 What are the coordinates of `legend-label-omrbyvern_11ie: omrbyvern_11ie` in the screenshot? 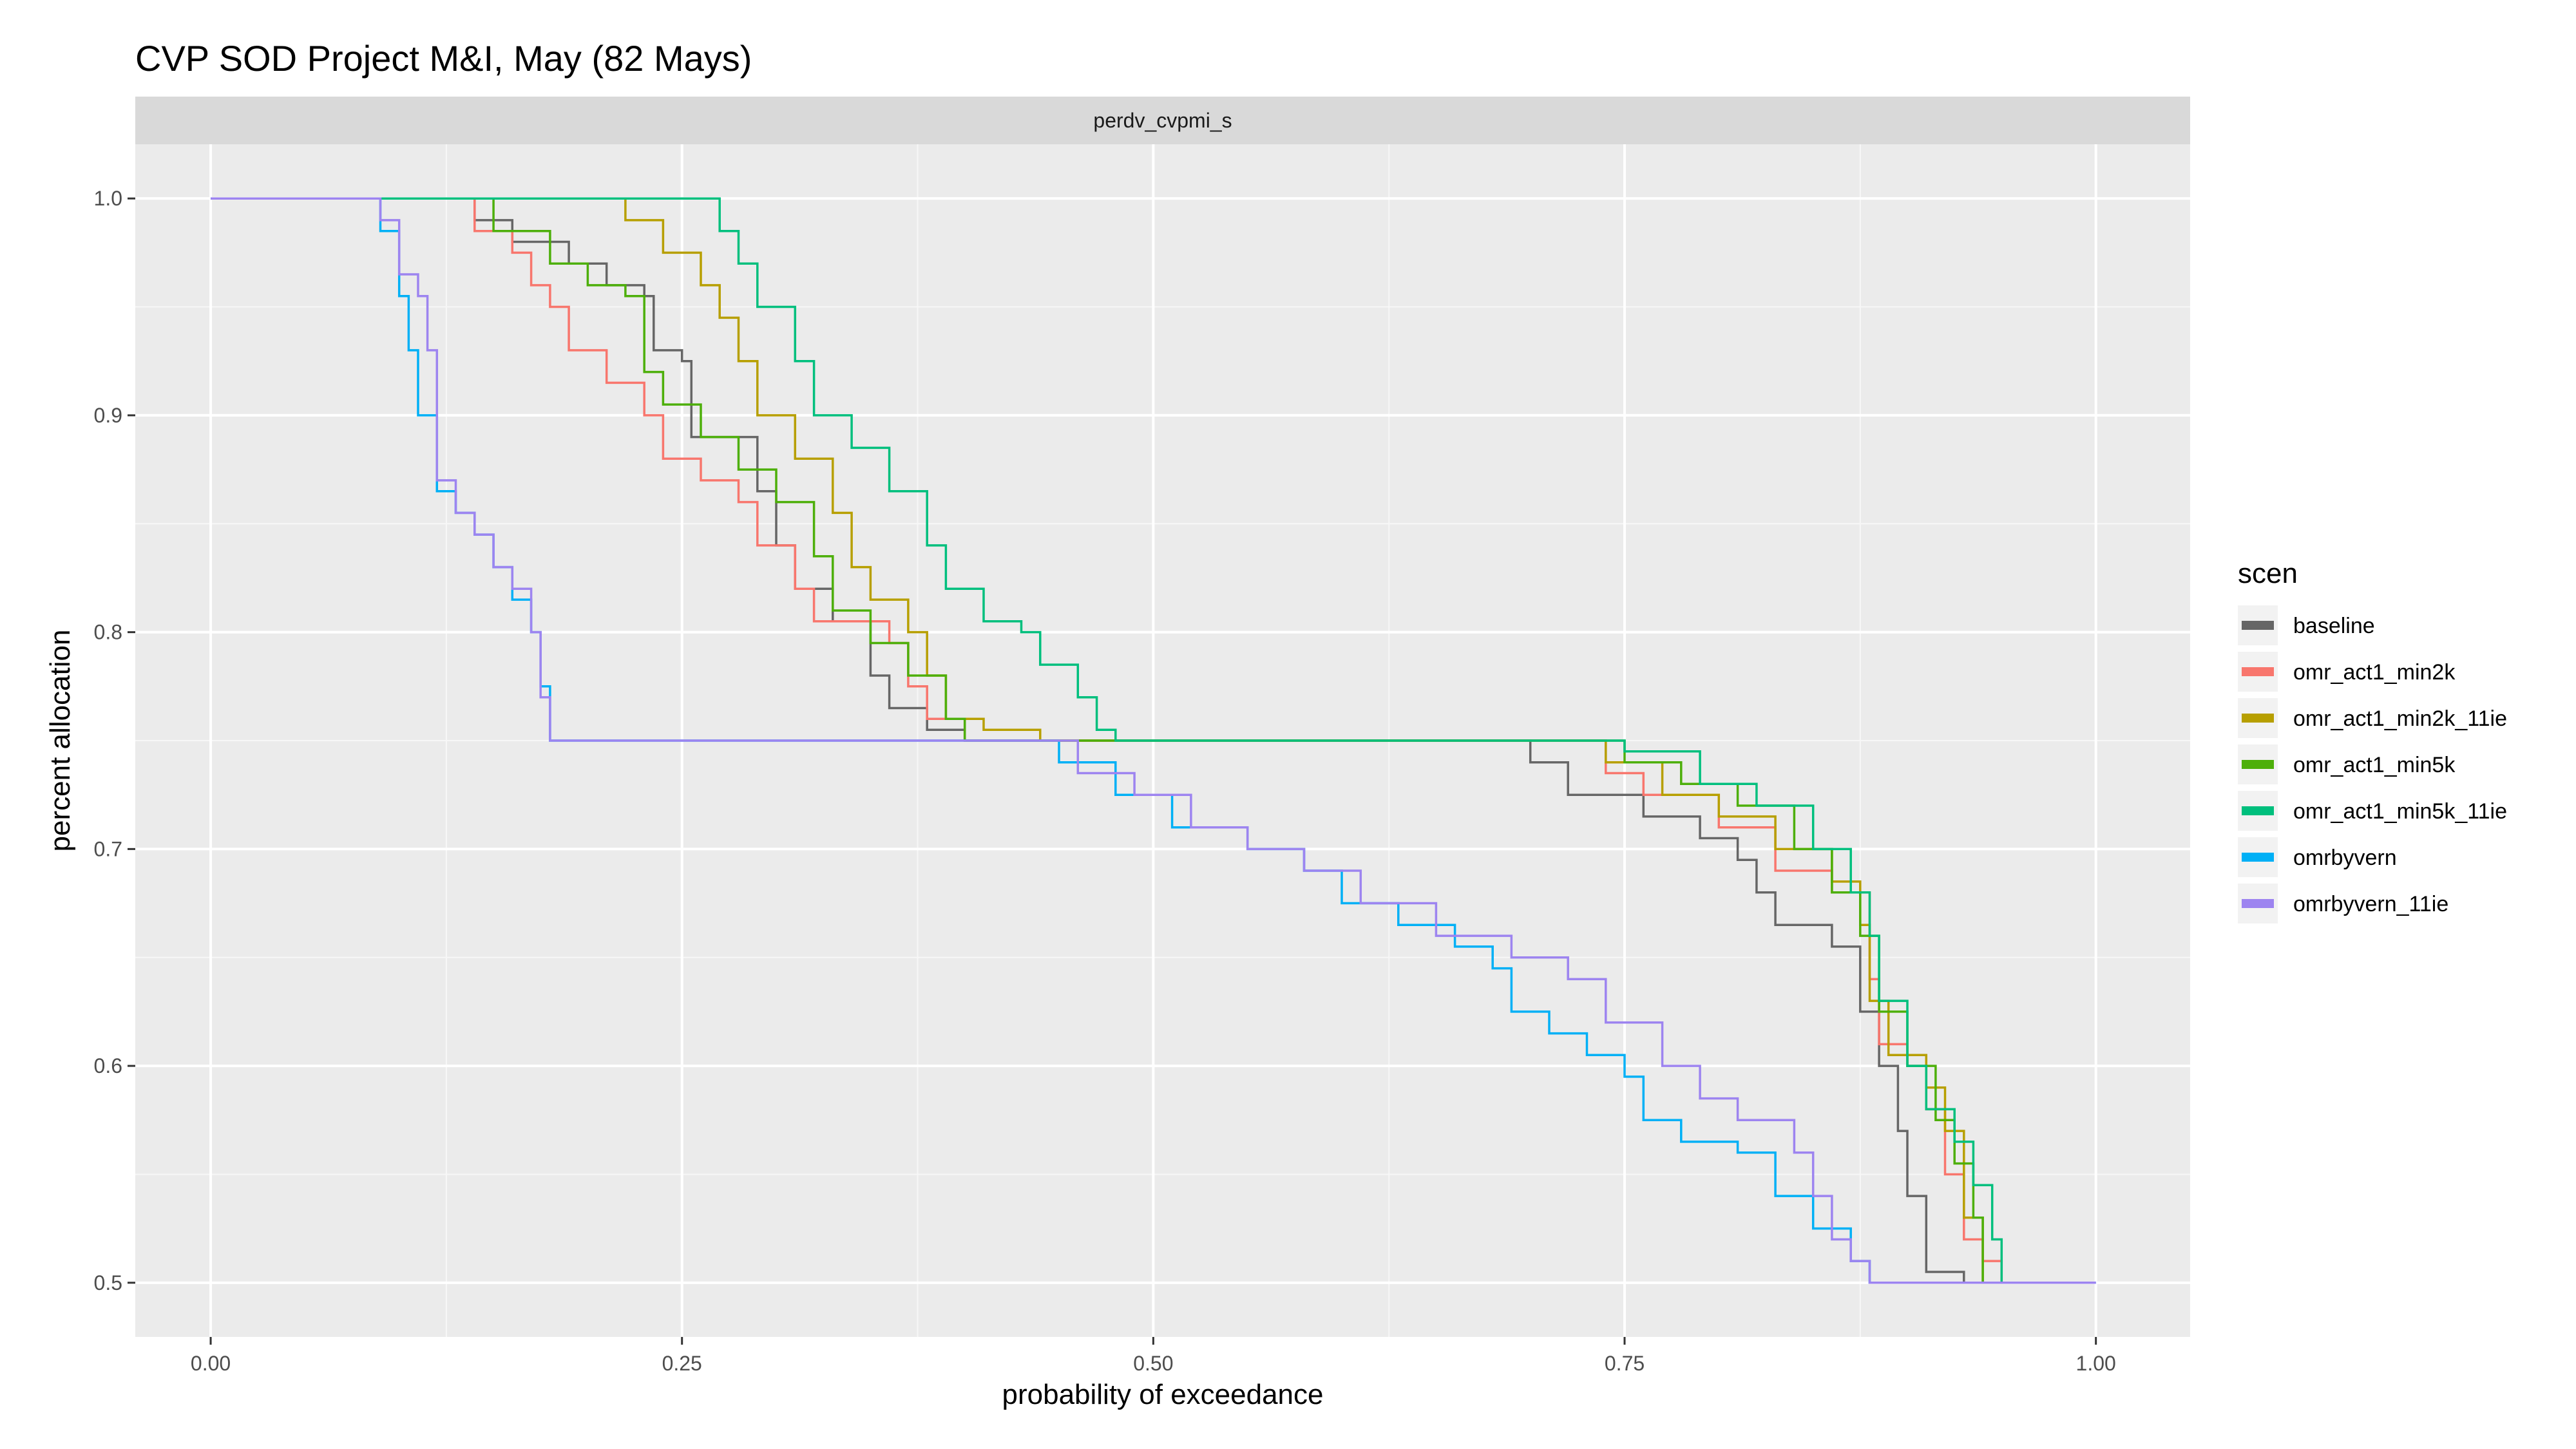 It's located at (2370, 904).